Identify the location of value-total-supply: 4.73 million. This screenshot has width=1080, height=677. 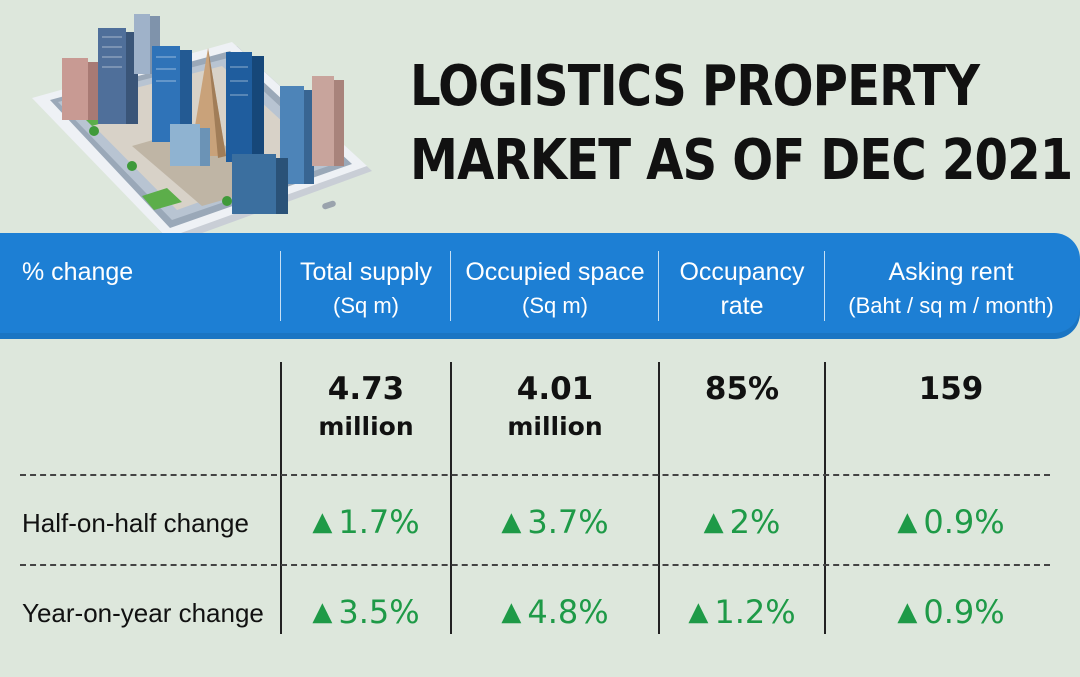
(366, 406).